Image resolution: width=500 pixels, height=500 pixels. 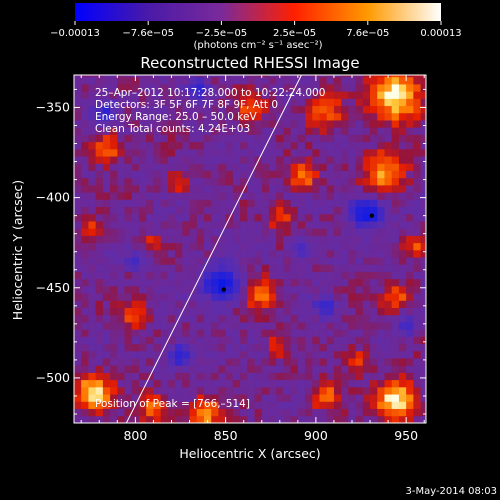 What do you see at coordinates (406, 435) in the screenshot?
I see `x-tick-label: 950` at bounding box center [406, 435].